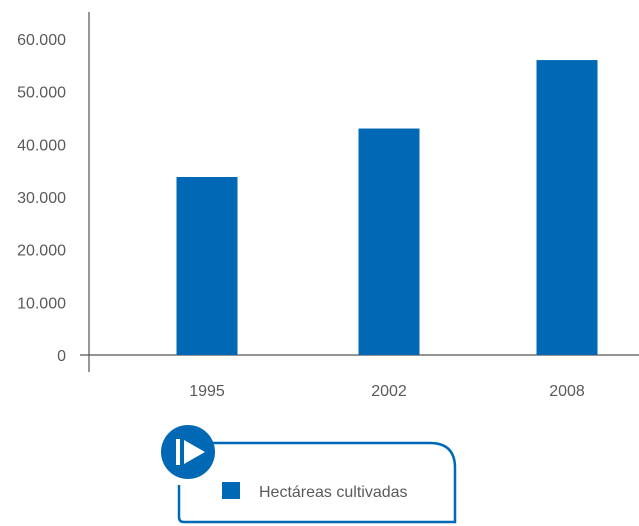 Image resolution: width=639 pixels, height=526 pixels. I want to click on x-tick-label: 1995, so click(207, 391).